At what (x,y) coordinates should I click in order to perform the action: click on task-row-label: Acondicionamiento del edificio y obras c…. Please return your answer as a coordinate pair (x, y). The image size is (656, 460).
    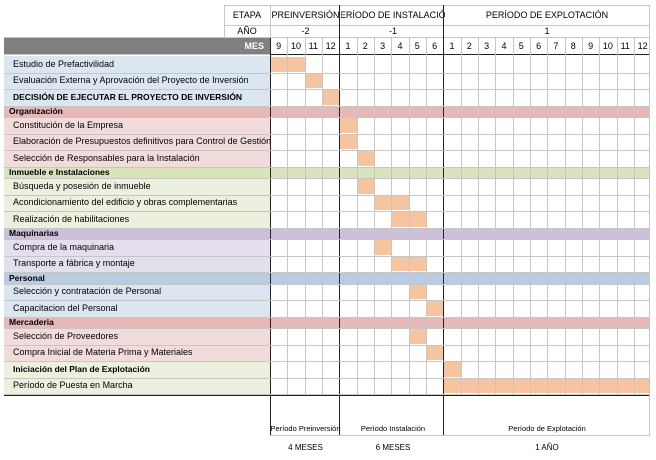
    Looking at the image, I should click on (137, 202).